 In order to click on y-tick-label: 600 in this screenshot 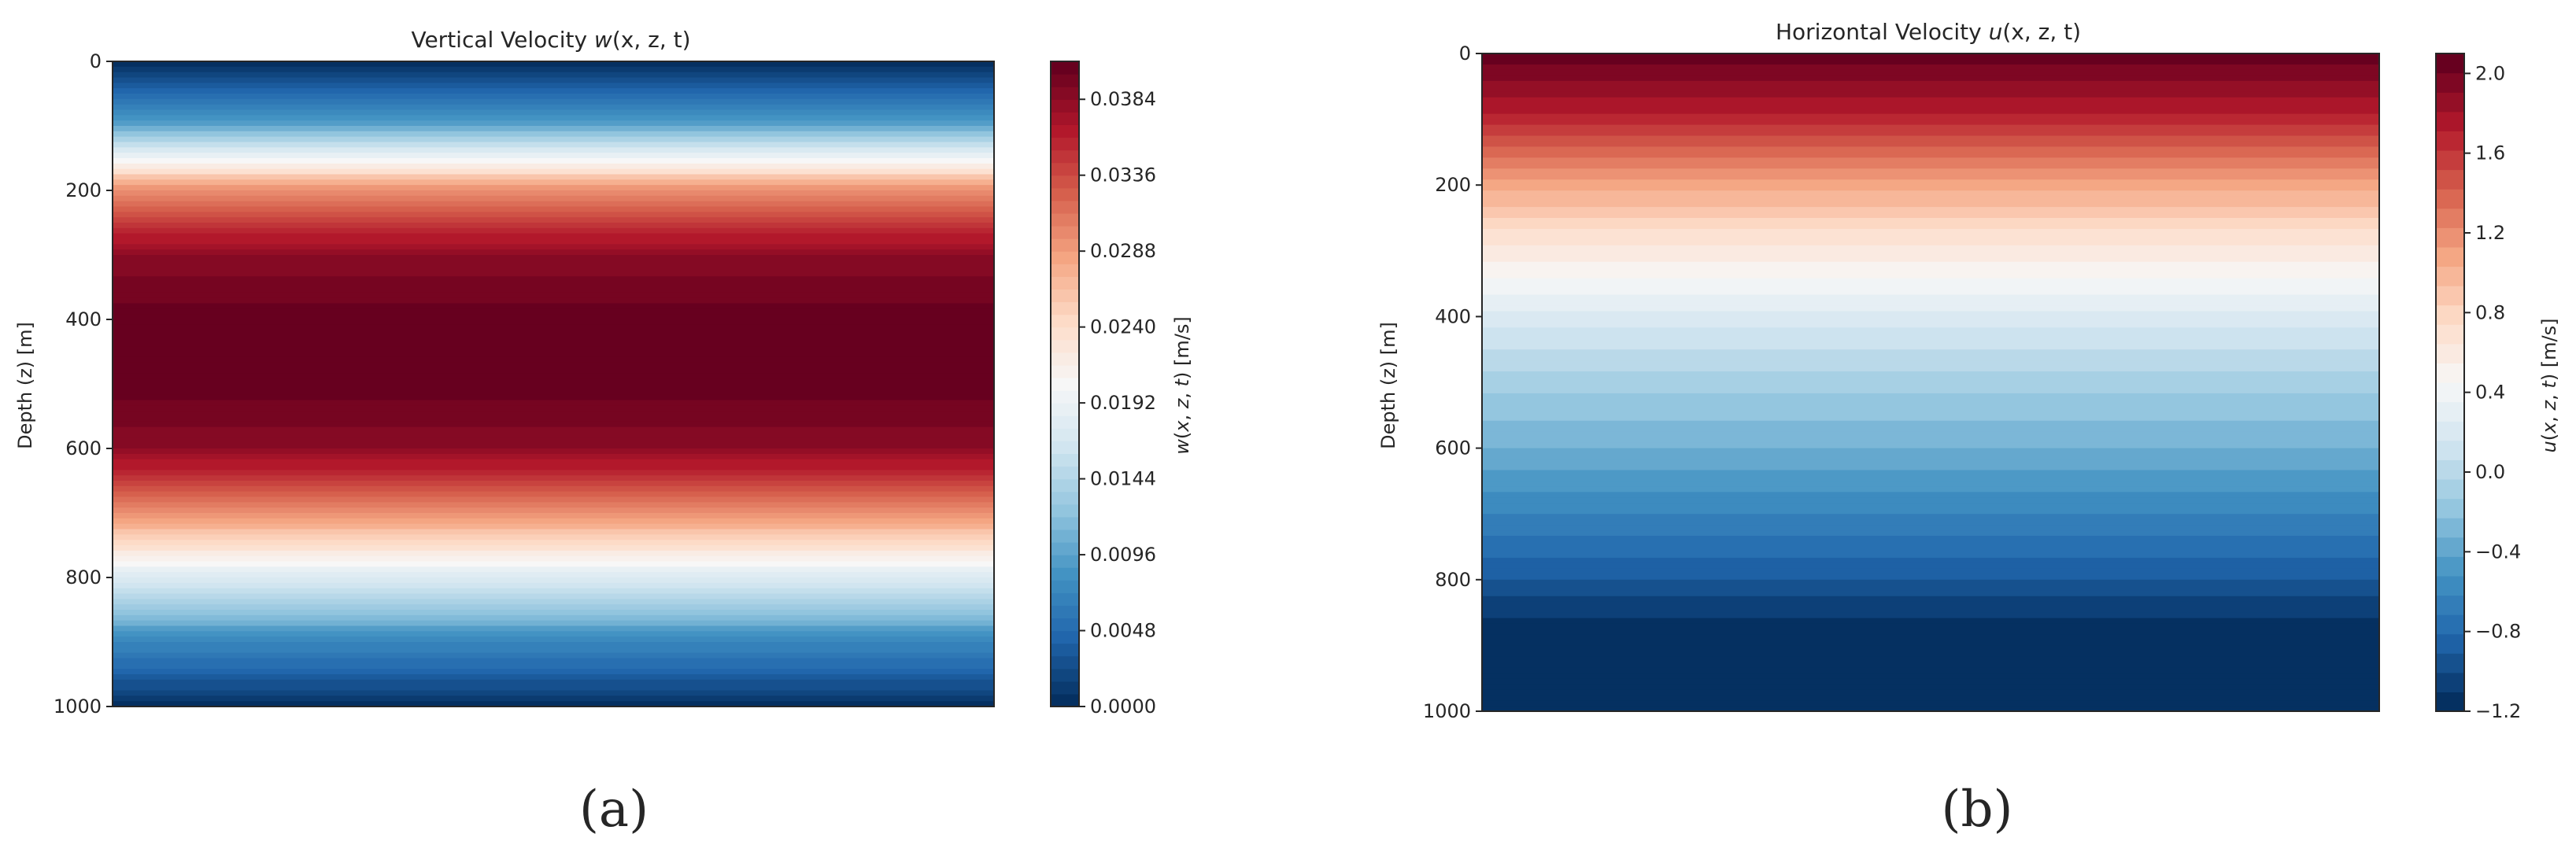, I will do `click(1453, 448)`.